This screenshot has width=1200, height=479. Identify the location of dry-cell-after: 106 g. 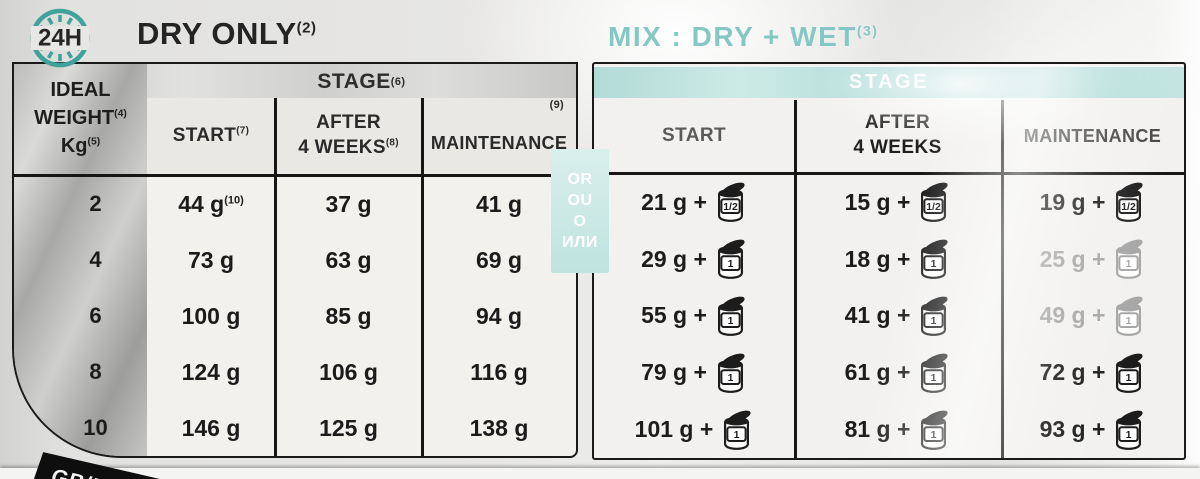
(348, 371).